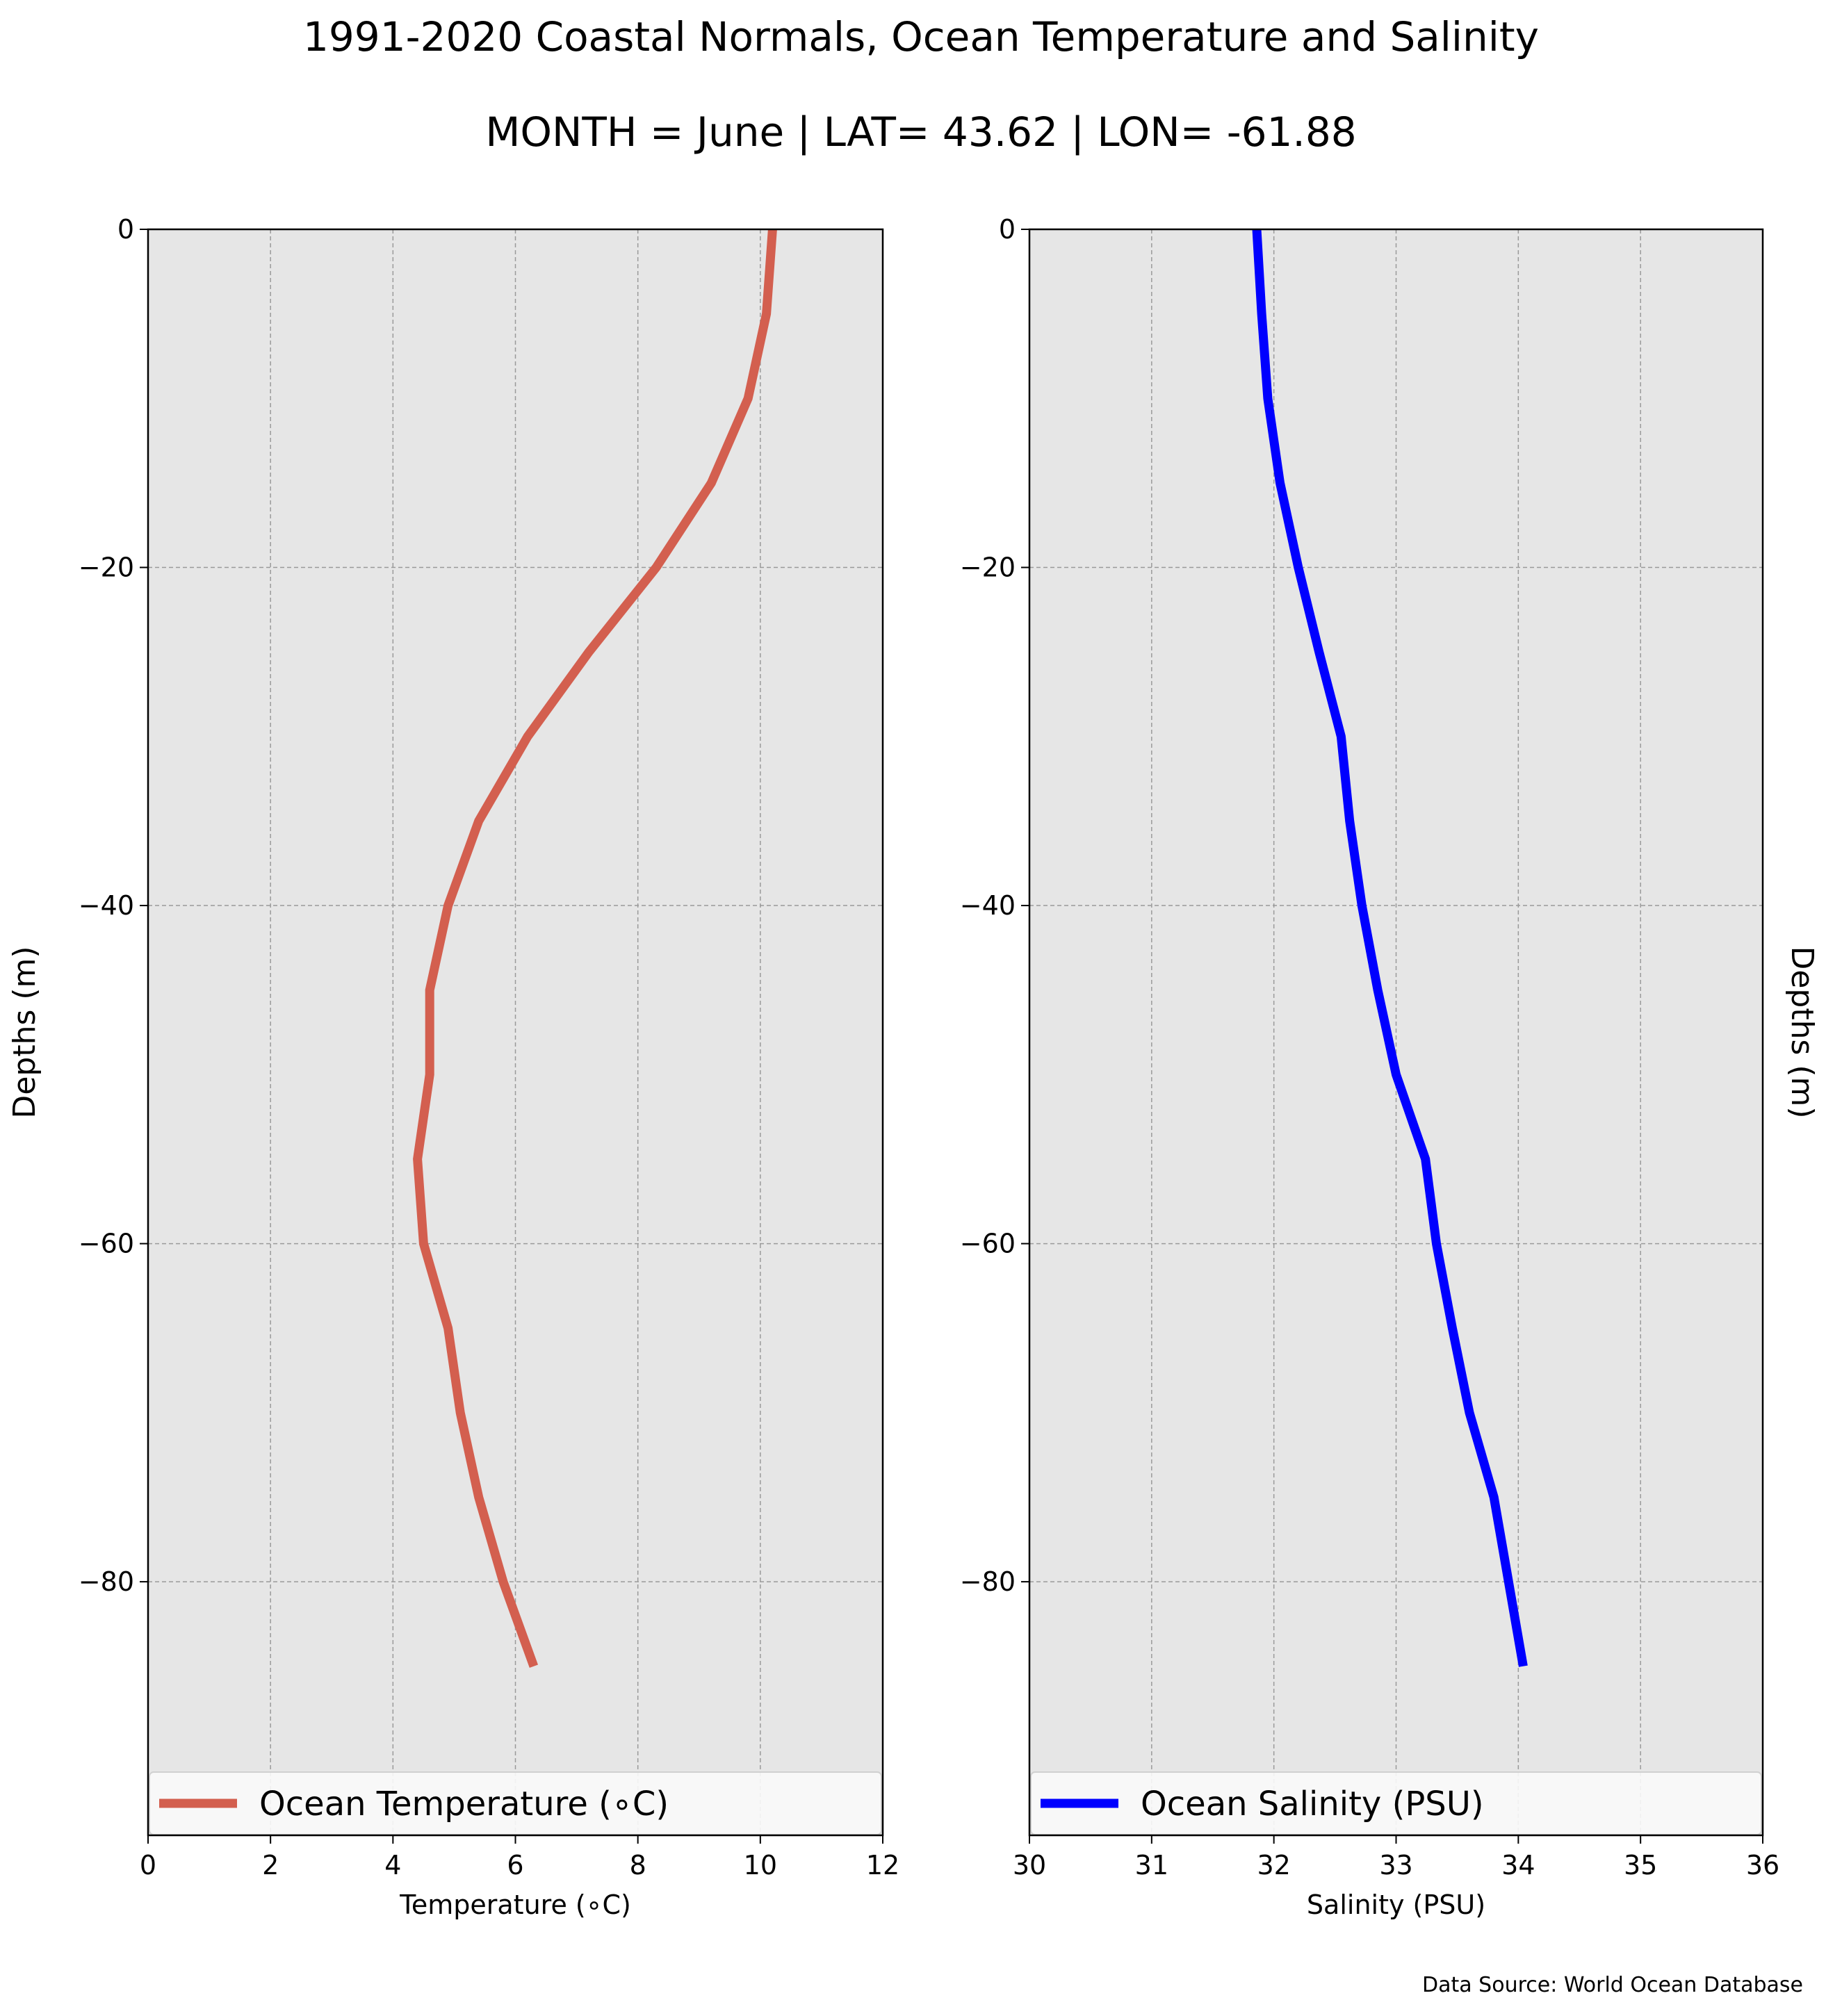 The height and width of the screenshot is (2016, 1842). Describe the element at coordinates (988, 568) in the screenshot. I see `salinity-y-tick-label: −20` at that location.